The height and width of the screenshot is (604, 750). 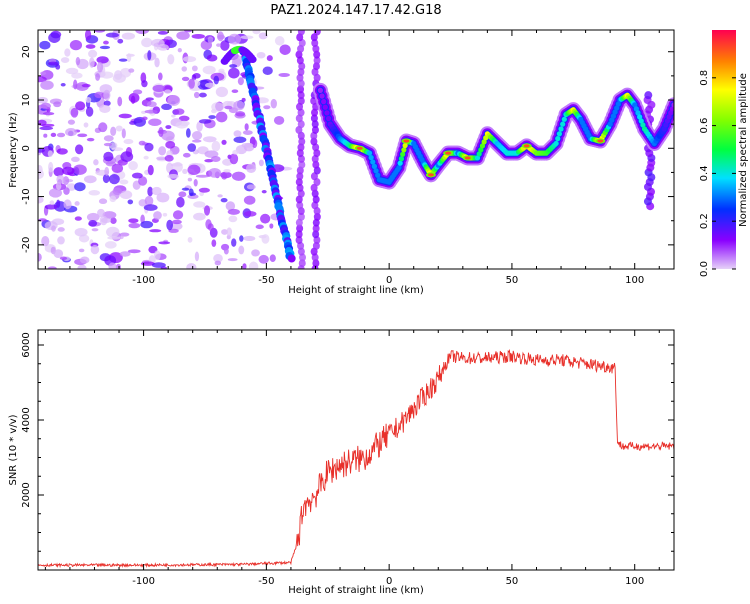 What do you see at coordinates (704, 78) in the screenshot?
I see `colorbar-tick-label: 0.8` at bounding box center [704, 78].